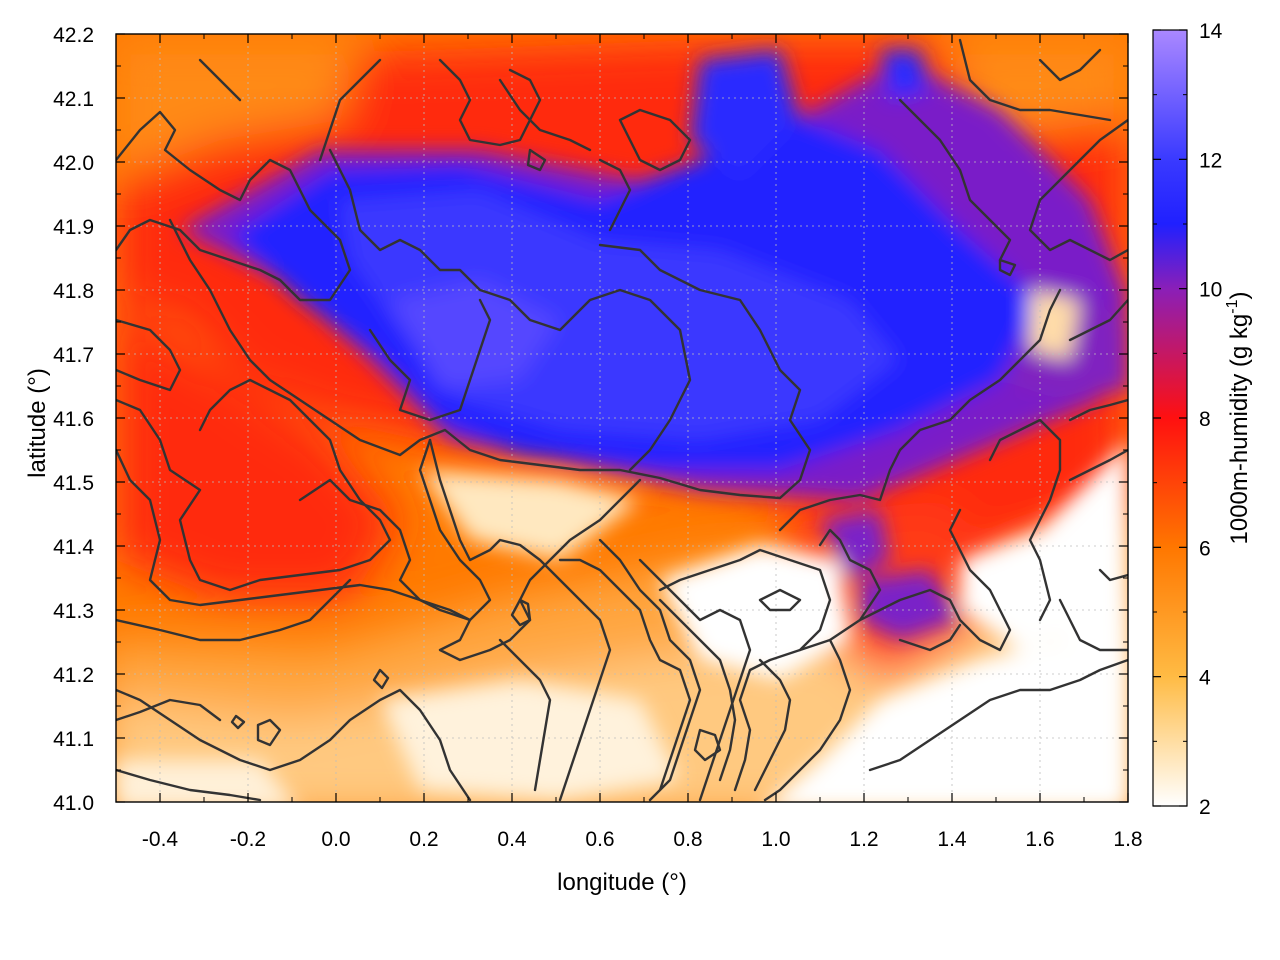 The width and height of the screenshot is (1280, 960). Describe the element at coordinates (73, 611) in the screenshot. I see `y-tick-label: 41.3` at that location.